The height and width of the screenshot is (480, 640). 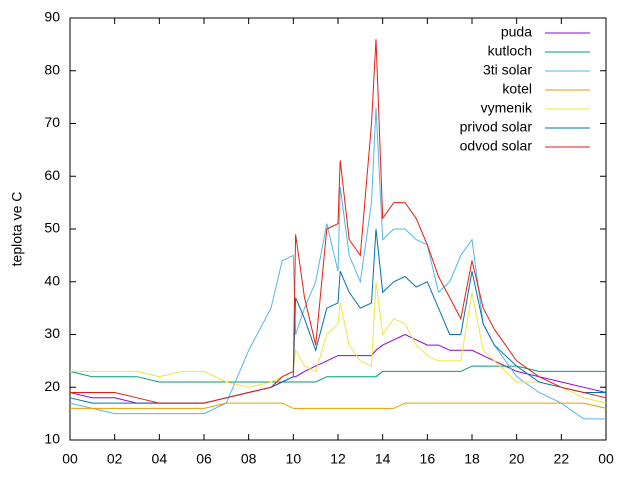 What do you see at coordinates (204, 459) in the screenshot?
I see `x-tick-label: 06` at bounding box center [204, 459].